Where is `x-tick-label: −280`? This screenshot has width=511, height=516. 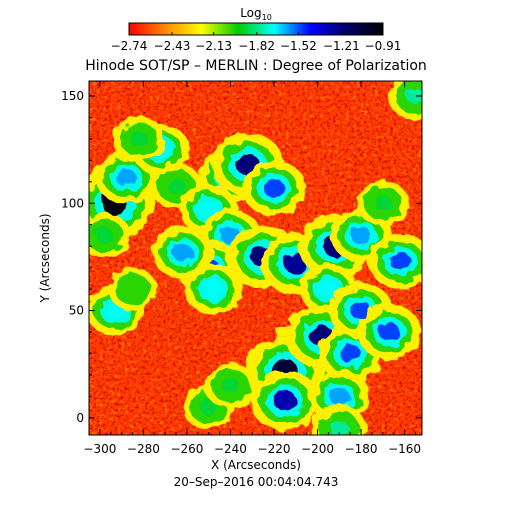
x-tick-label: −280 is located at coordinates (143, 449).